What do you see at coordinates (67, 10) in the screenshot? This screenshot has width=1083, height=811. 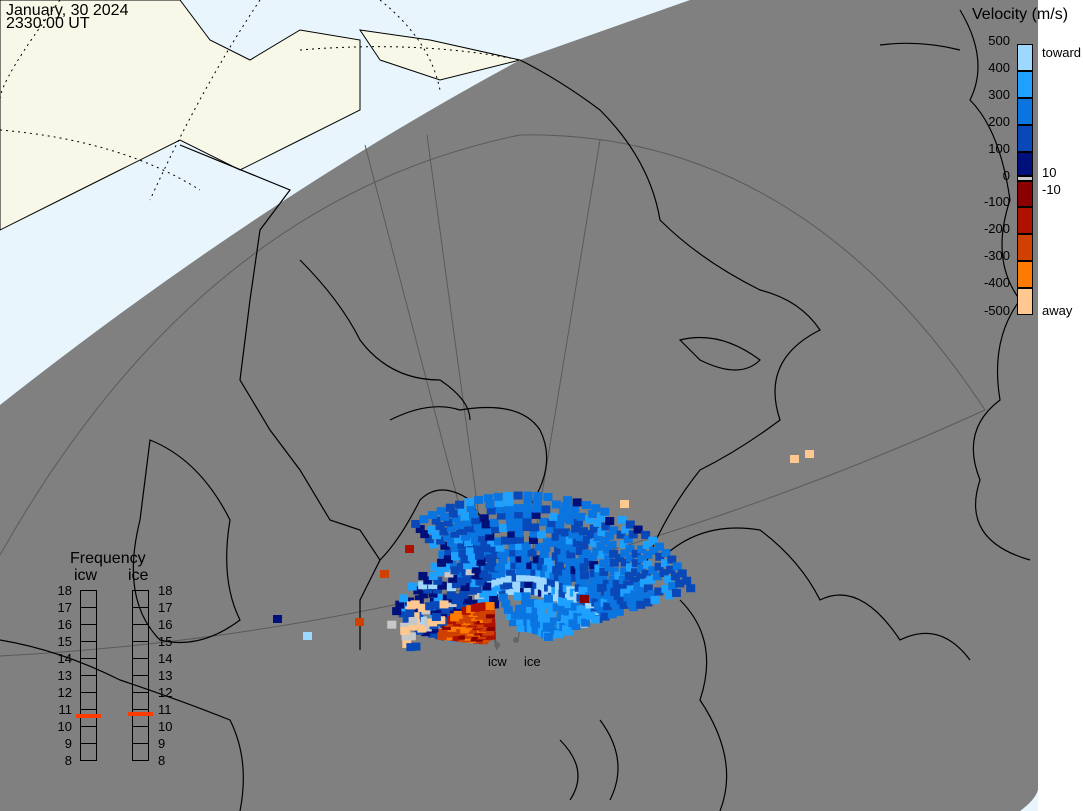 I see `date-label: January, 30 2024` at bounding box center [67, 10].